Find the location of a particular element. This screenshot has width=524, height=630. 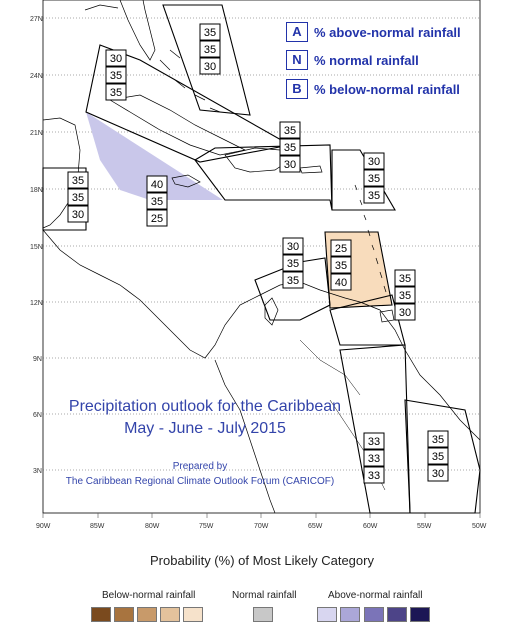

lat-label: 21N is located at coordinates (36, 133).